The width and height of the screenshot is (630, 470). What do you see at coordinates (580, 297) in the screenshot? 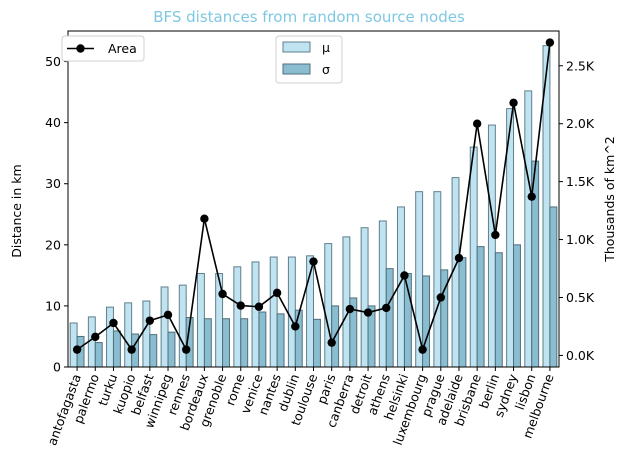
I see `y2-tick-label: 0.5K` at bounding box center [580, 297].